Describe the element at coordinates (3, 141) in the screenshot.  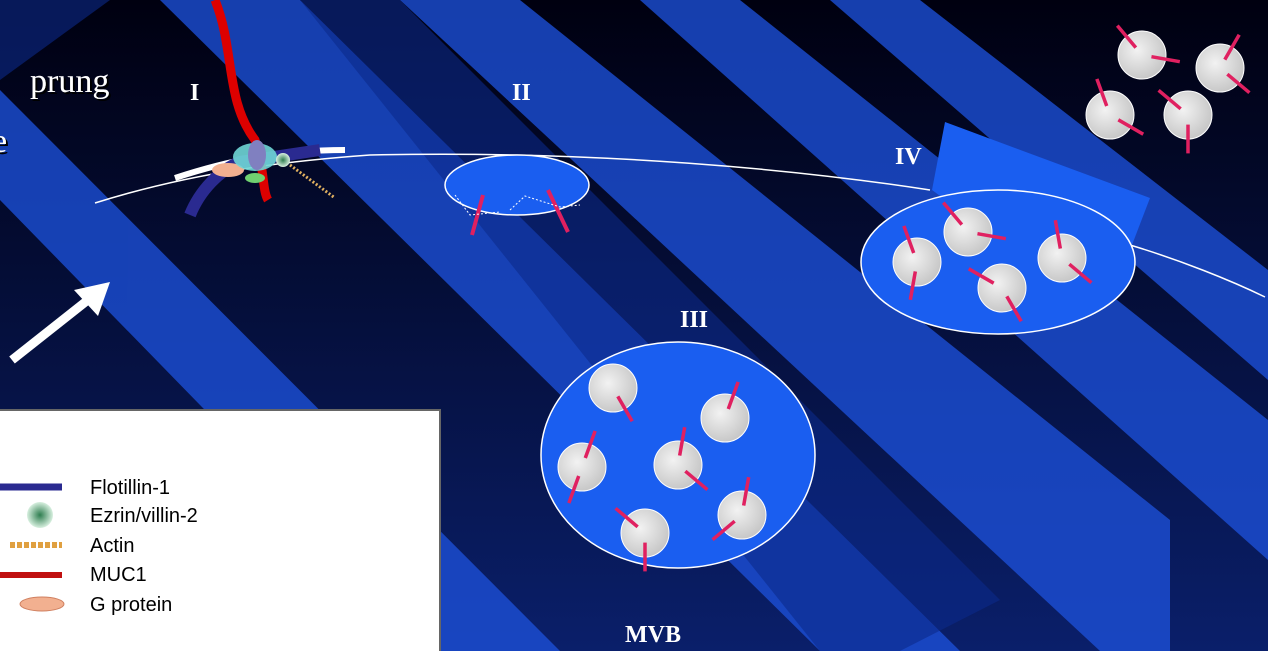
I see `slide-text: e` at that location.